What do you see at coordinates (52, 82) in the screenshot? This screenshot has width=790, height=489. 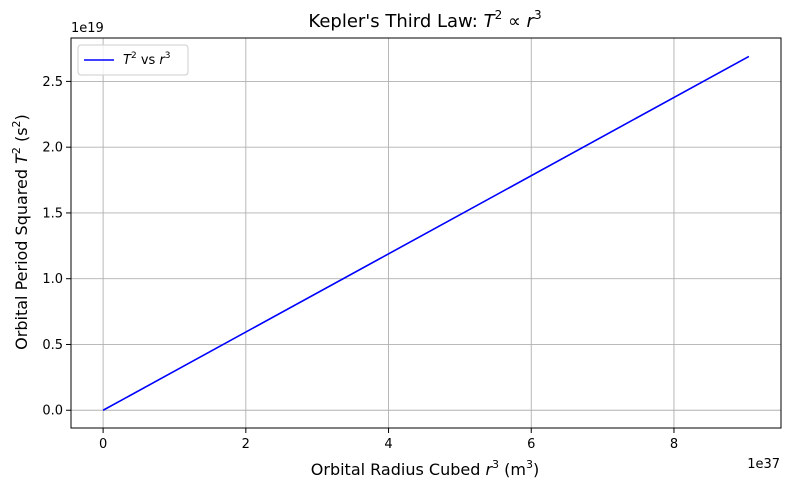 I see `y-tick-label: 2.5` at bounding box center [52, 82].